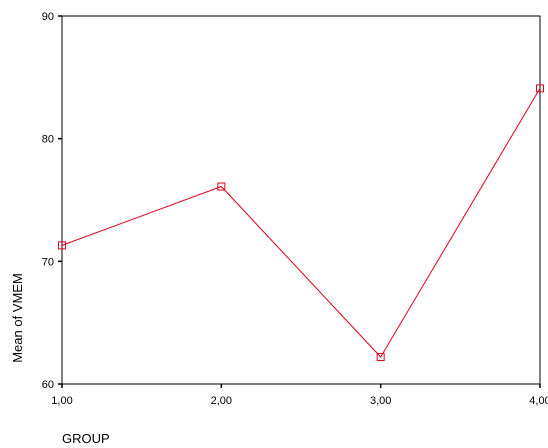 The image size is (548, 448). What do you see at coordinates (48, 385) in the screenshot?
I see `y-tick-label: 60` at bounding box center [48, 385].